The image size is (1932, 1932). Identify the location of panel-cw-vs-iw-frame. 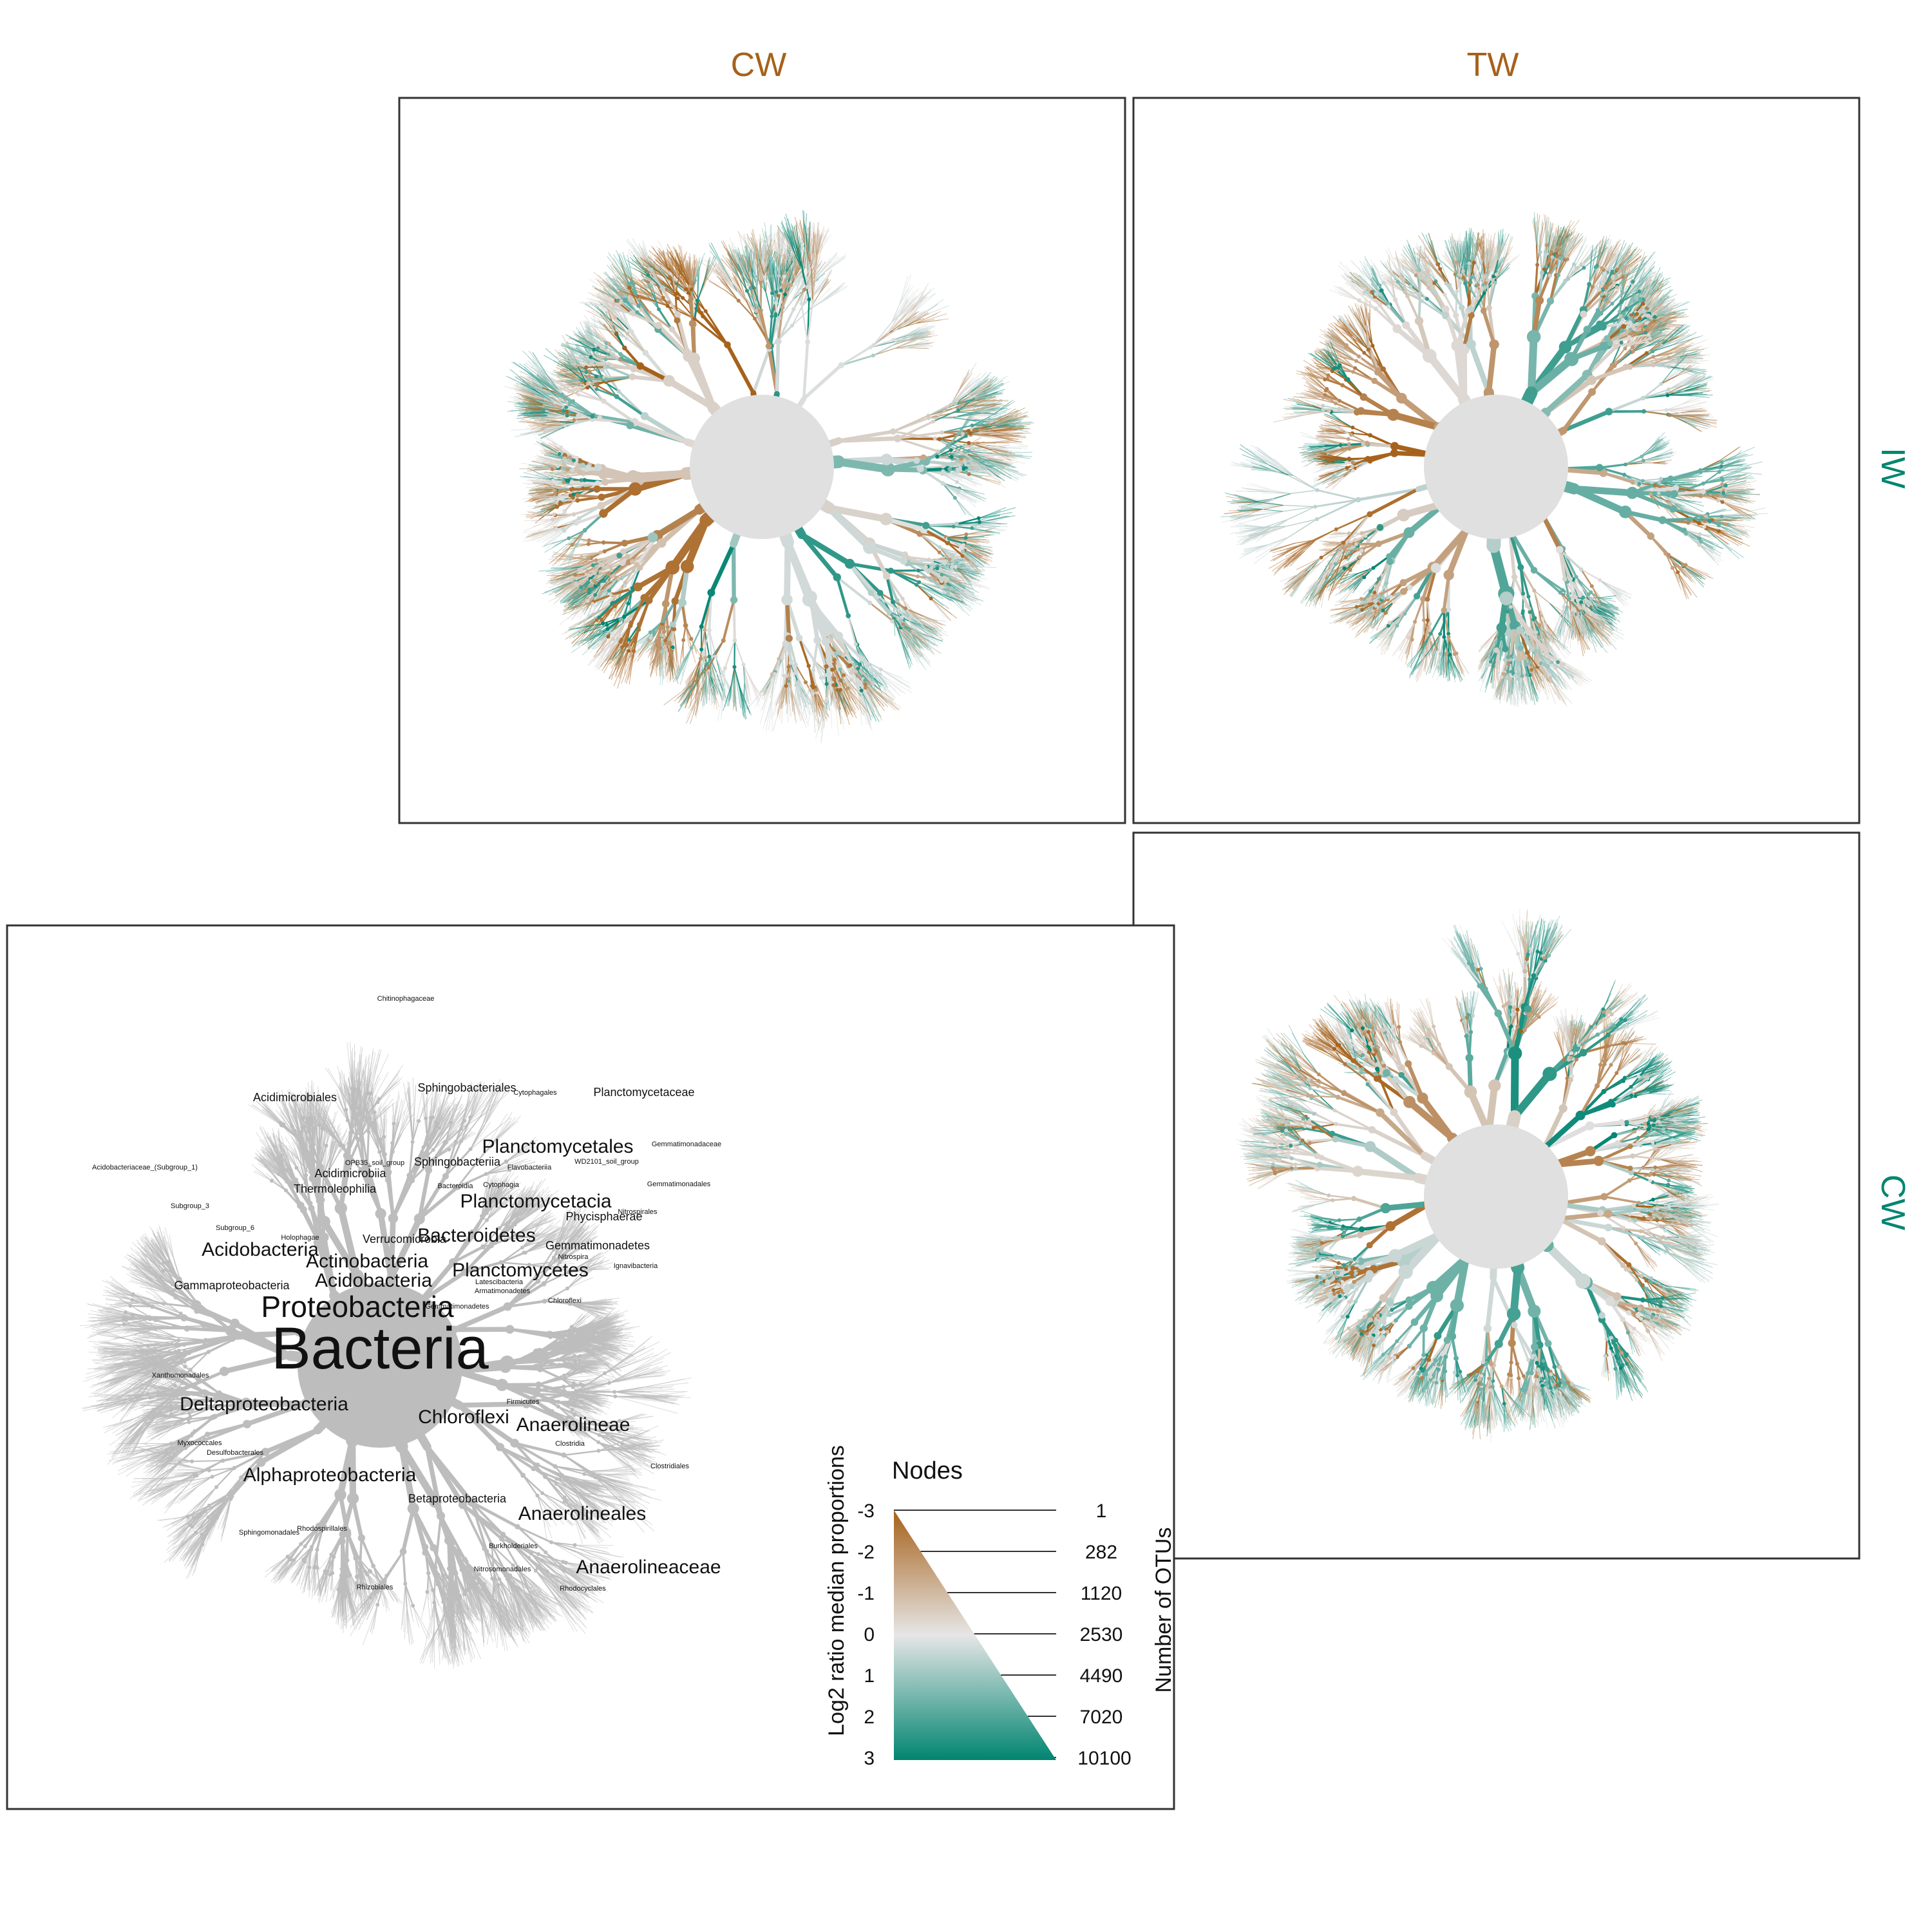
(762, 461).